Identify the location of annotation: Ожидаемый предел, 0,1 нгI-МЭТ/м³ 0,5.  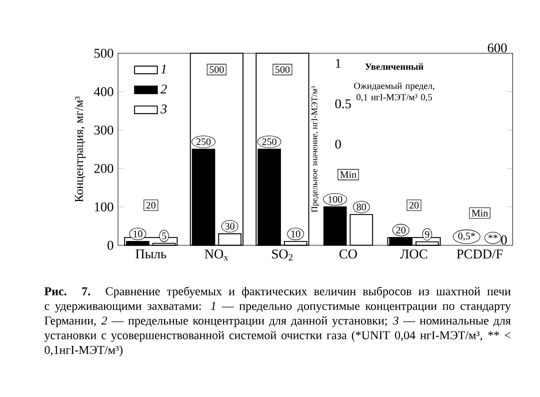
(394, 92).